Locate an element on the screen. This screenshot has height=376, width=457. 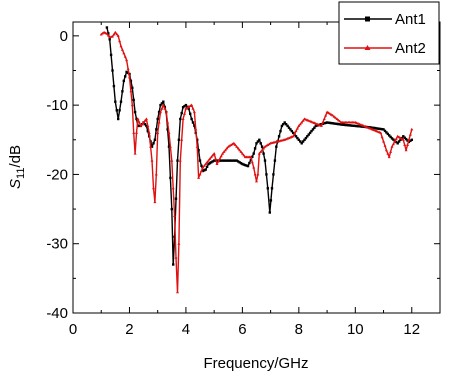
x-tick-label: 12 is located at coordinates (411, 329).